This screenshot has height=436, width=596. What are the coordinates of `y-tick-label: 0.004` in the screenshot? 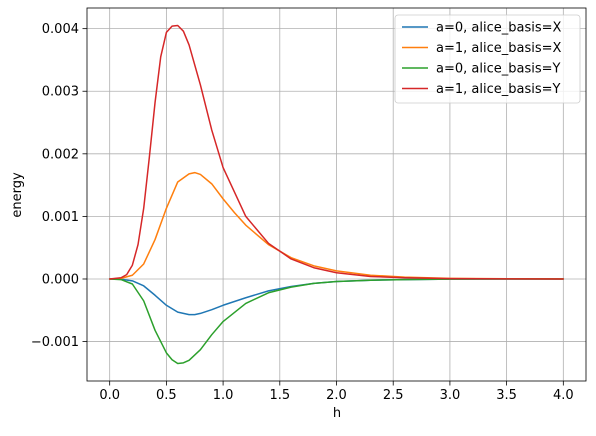 It's located at (60, 29).